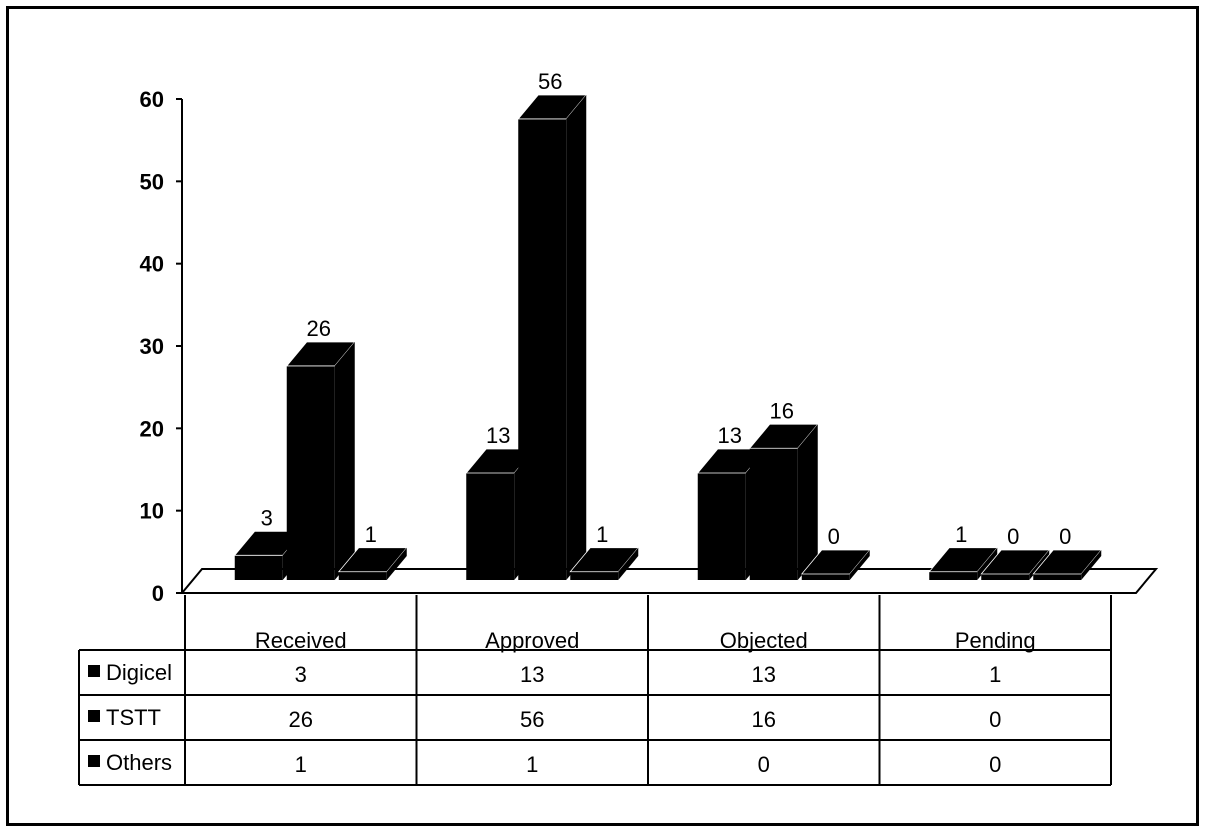 The width and height of the screenshot is (1208, 833). Describe the element at coordinates (152, 511) in the screenshot. I see `y-tick-label: 10` at that location.